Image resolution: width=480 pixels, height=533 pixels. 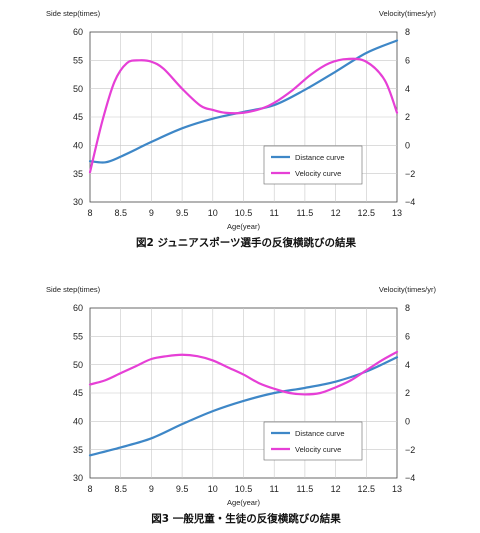 What do you see at coordinates (78, 478) in the screenshot?
I see `chart-2-y-tick-label: 30` at bounding box center [78, 478].